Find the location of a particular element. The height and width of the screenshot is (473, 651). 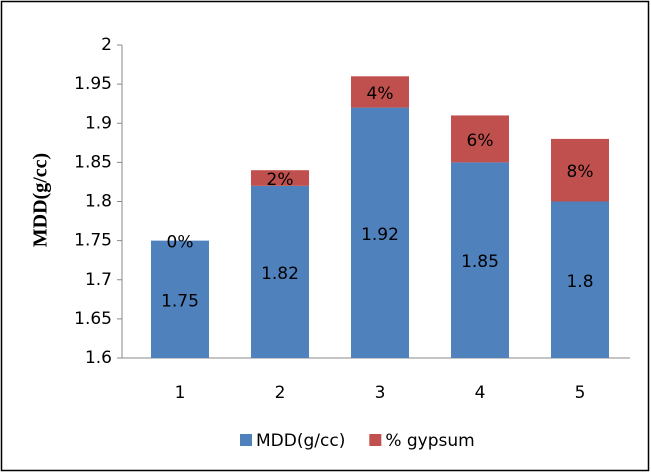

data-label: 1.85 is located at coordinates (480, 262).